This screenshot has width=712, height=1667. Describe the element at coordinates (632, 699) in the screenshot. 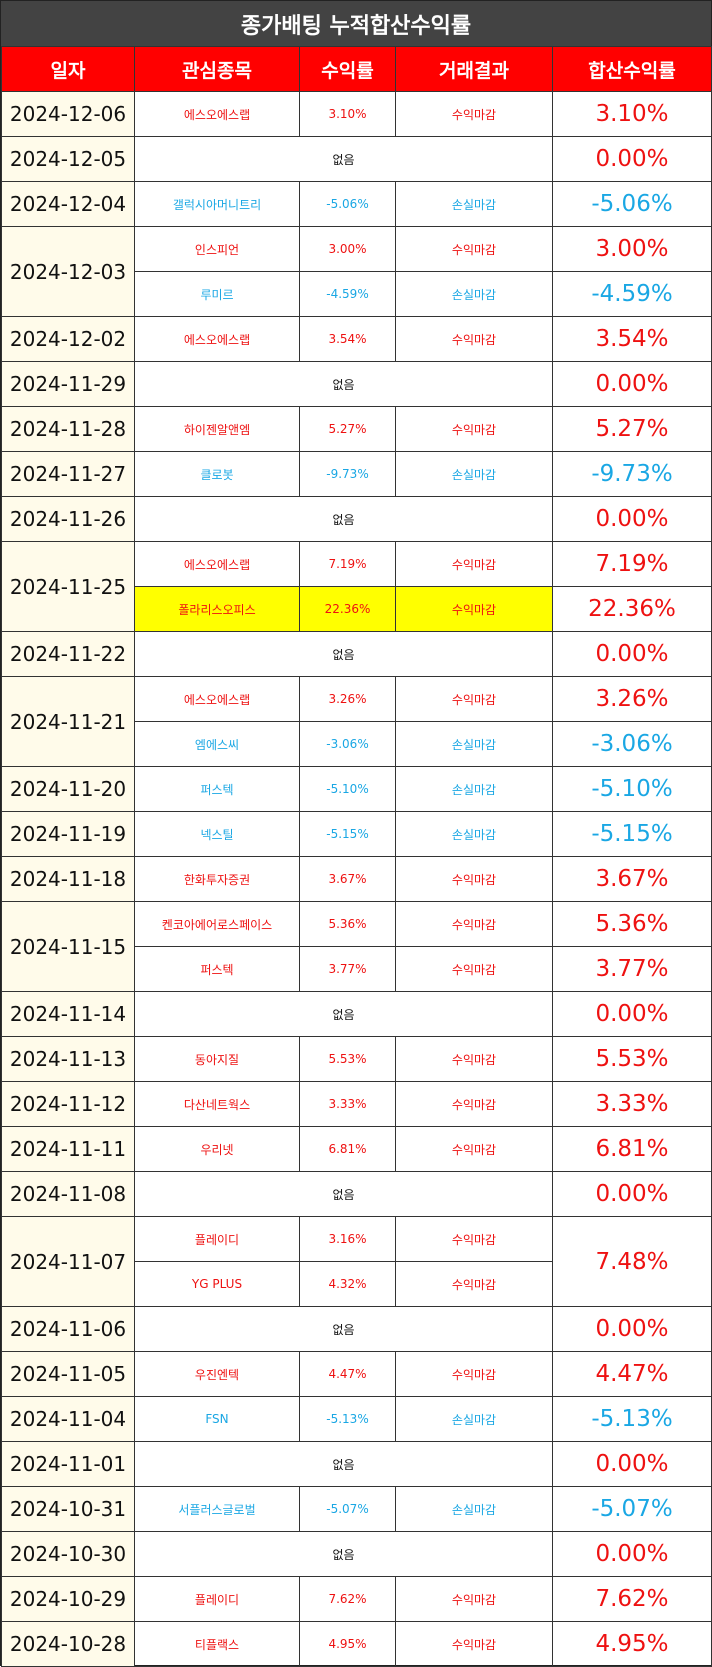

I see `total-return-cell: 3.26%` at that location.